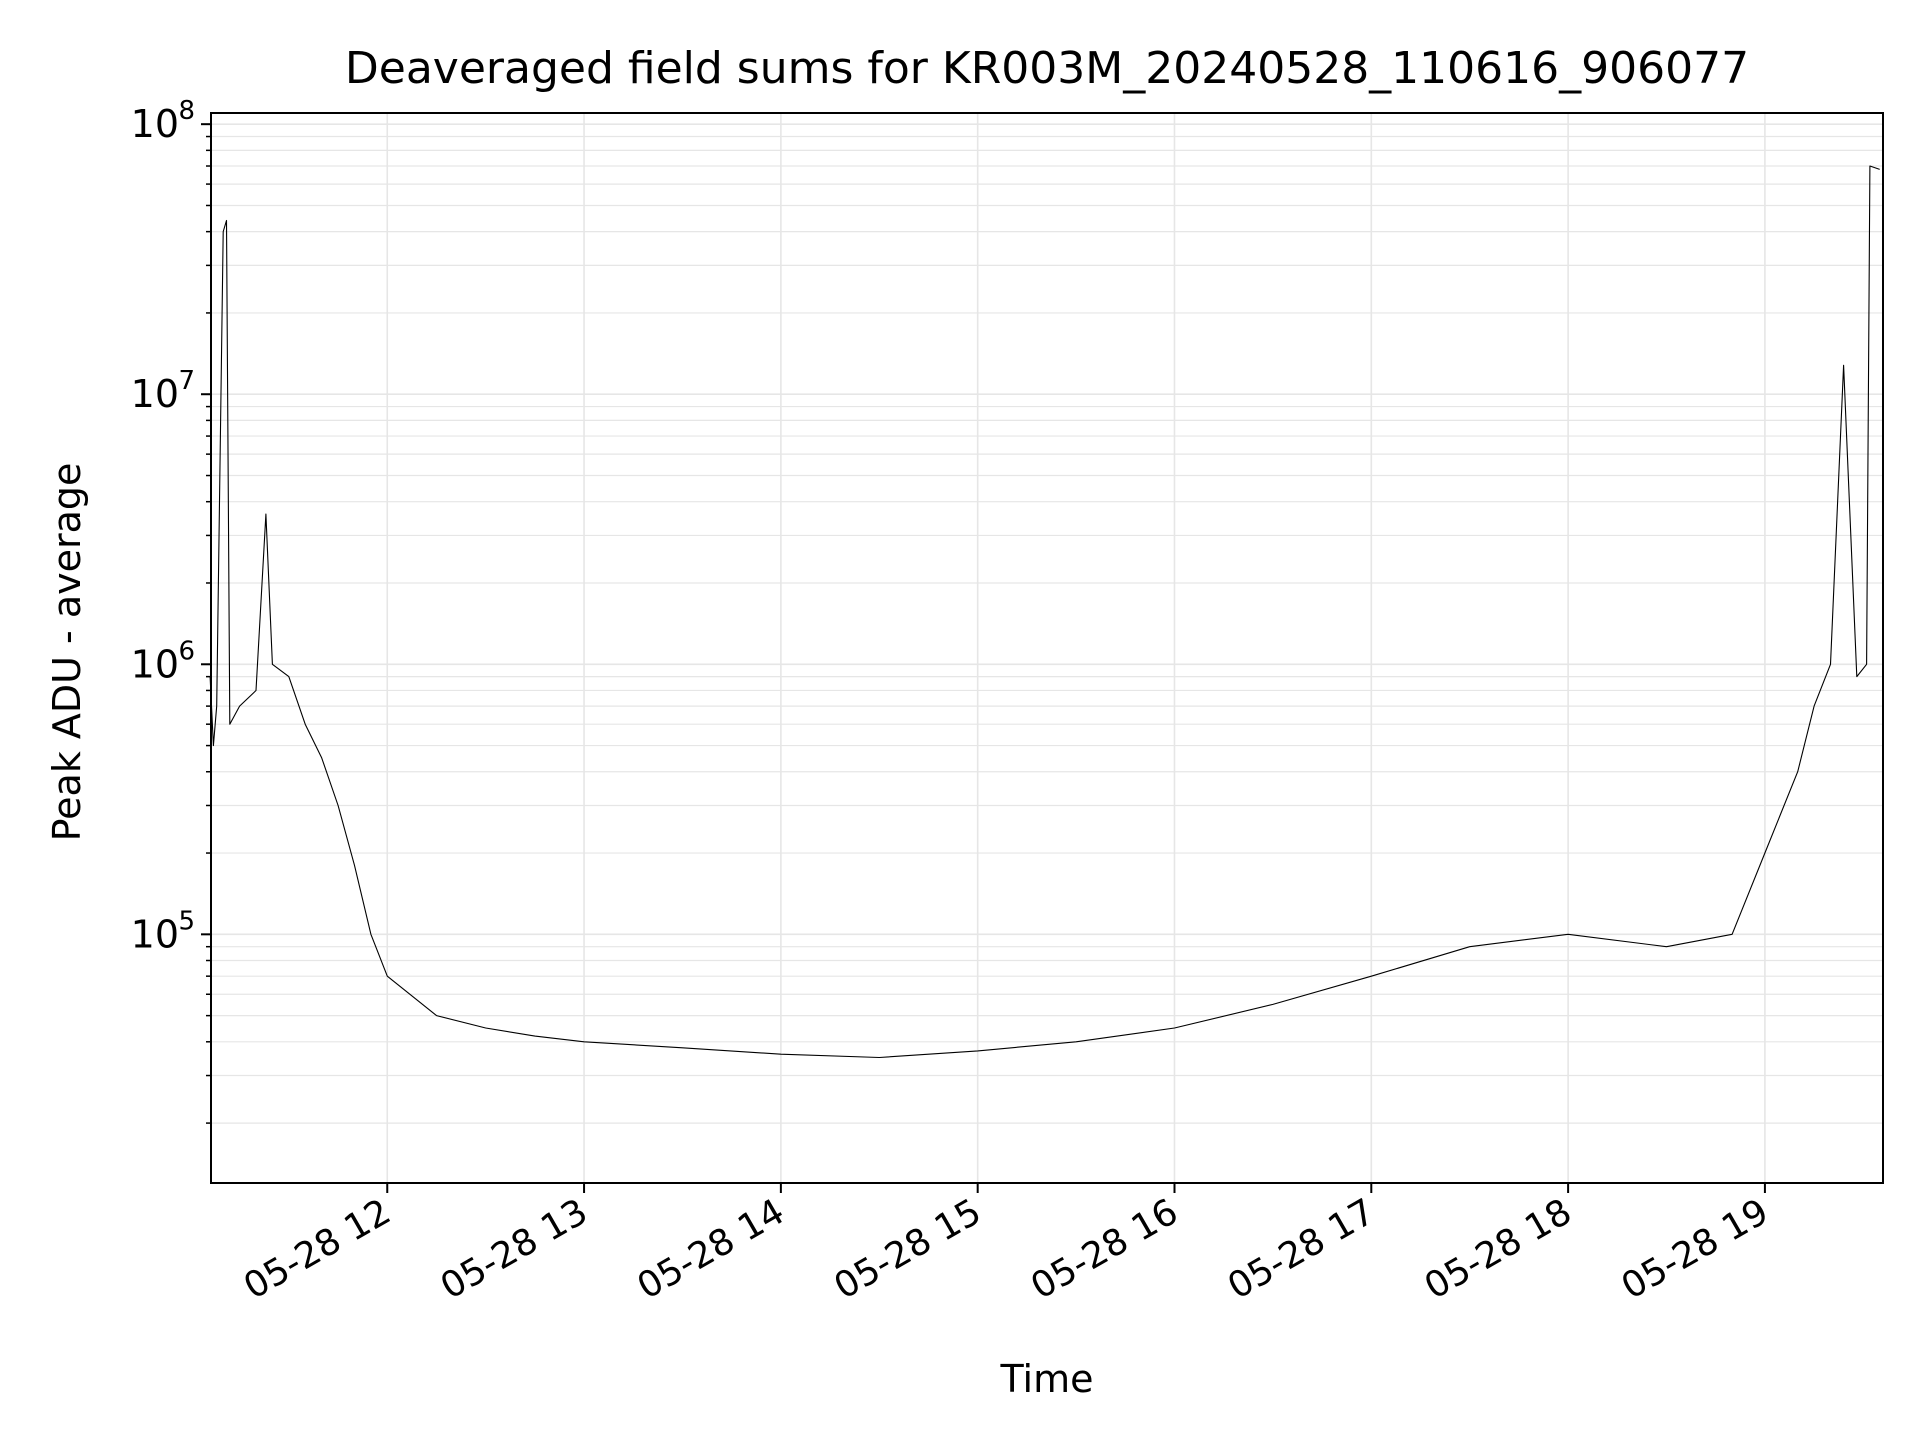 The width and height of the screenshot is (1920, 1440). I want to click on y-tick-exponent: 7, so click(186, 381).